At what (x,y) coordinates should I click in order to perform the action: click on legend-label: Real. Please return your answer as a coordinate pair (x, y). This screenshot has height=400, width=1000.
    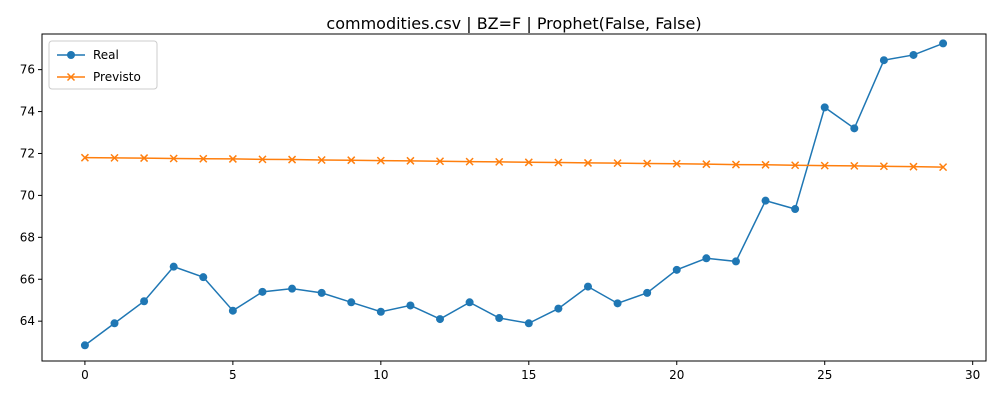
    Looking at the image, I should click on (106, 55).